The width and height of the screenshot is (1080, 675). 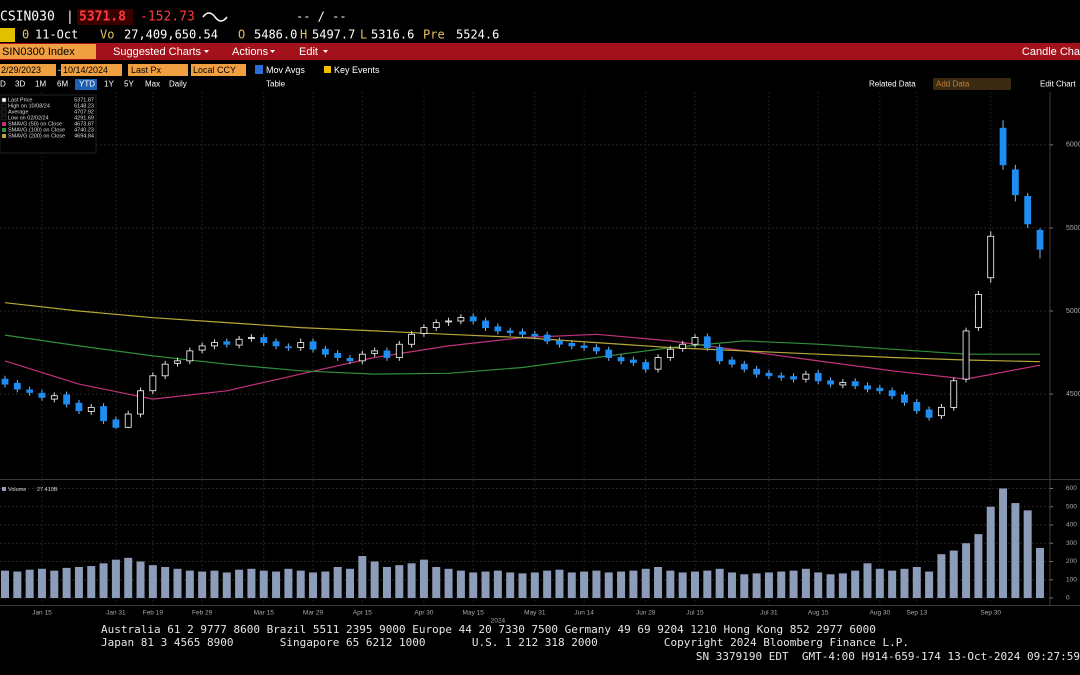 I want to click on legend-label: SMAVG (50) on Close, so click(x=35, y=124).